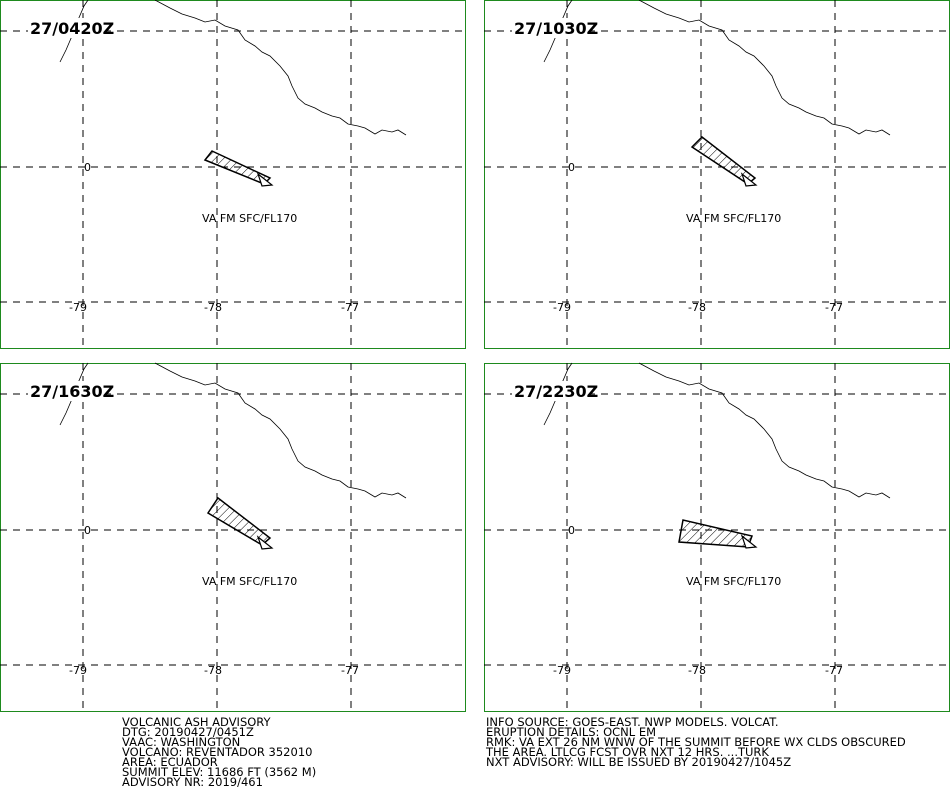 Image resolution: width=950 pixels, height=812 pixels. Describe the element at coordinates (188, 732) in the screenshot. I see `advisory-line: DTG: 20190427/0451Z` at that location.